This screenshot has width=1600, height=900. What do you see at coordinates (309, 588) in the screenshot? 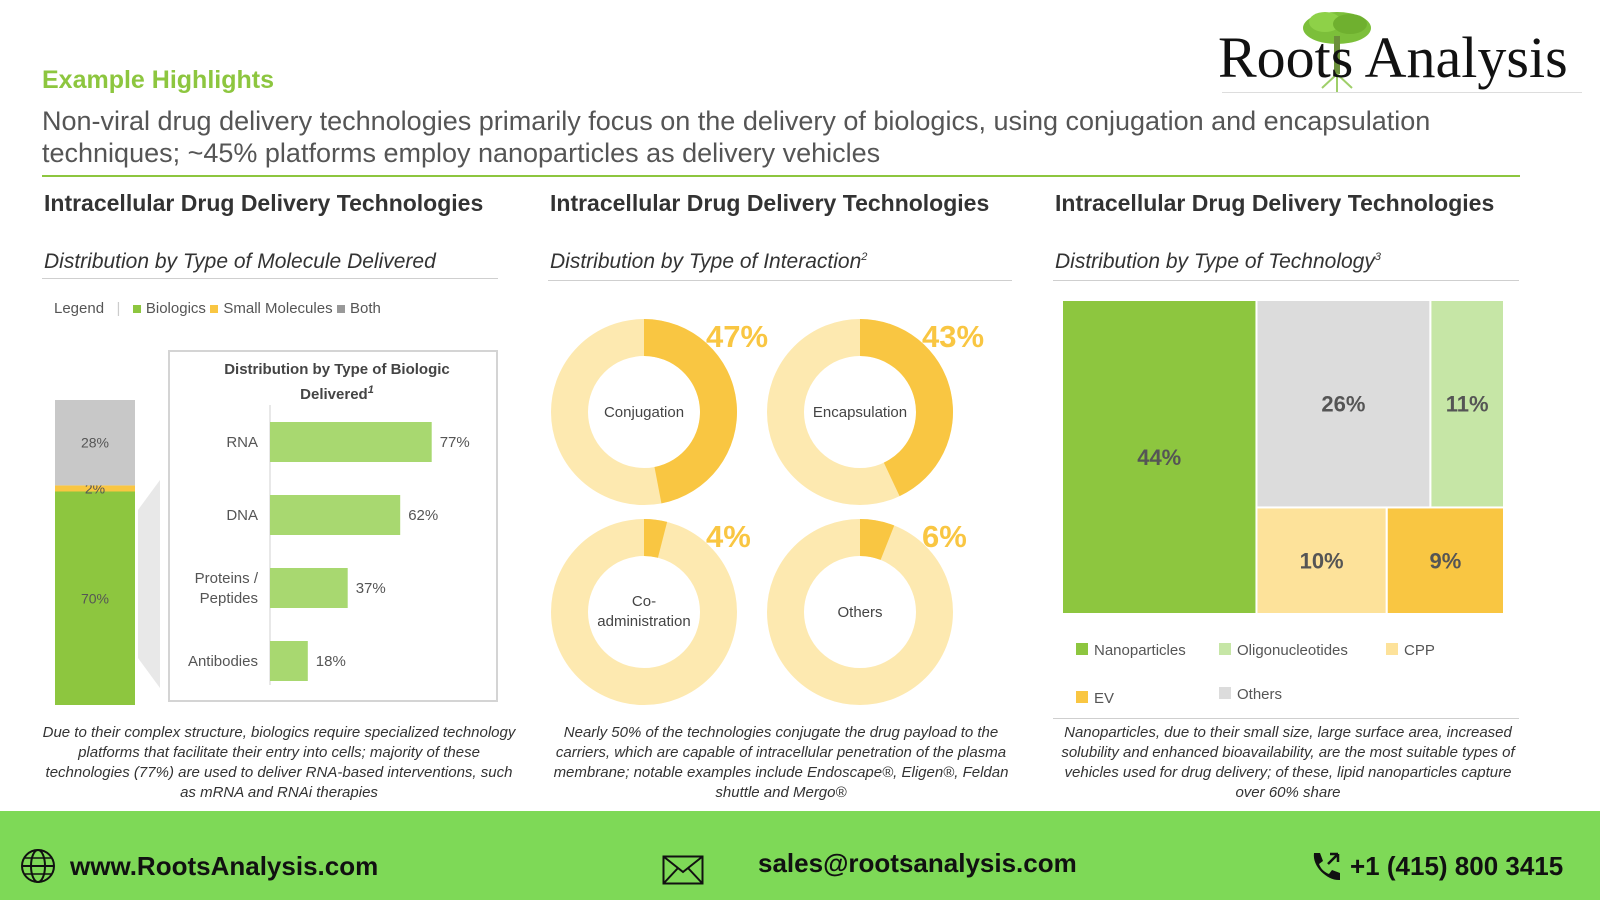
I see `bar-proteins-peptides` at bounding box center [309, 588].